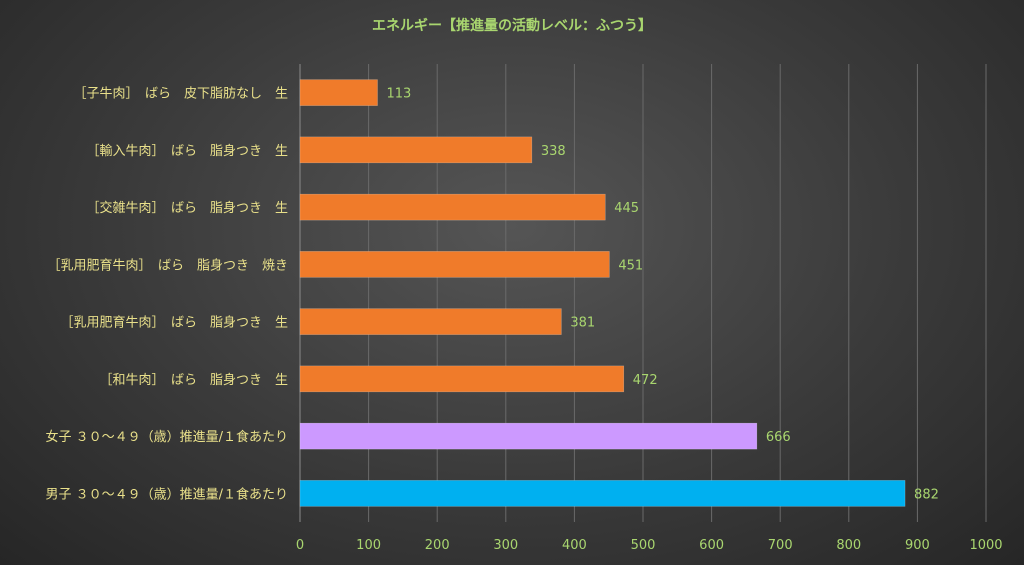 The width and height of the screenshot is (1024, 565). What do you see at coordinates (778, 437) in the screenshot?
I see `value-label: 666` at bounding box center [778, 437].